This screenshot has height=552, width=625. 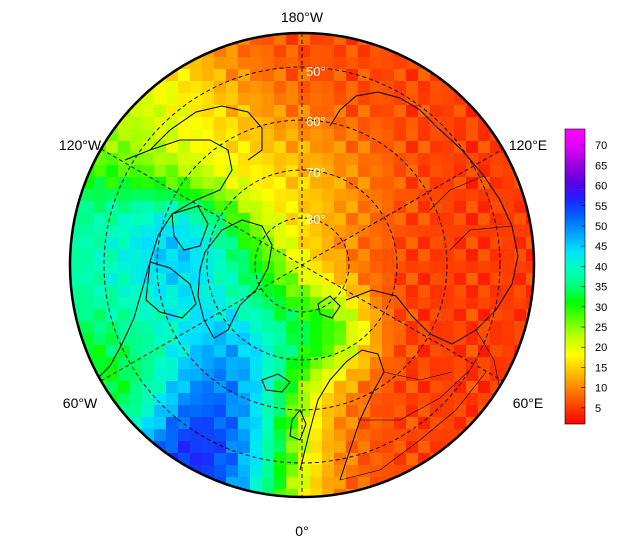 What do you see at coordinates (206, 133) in the screenshot?
I see `alaska-coast` at bounding box center [206, 133].